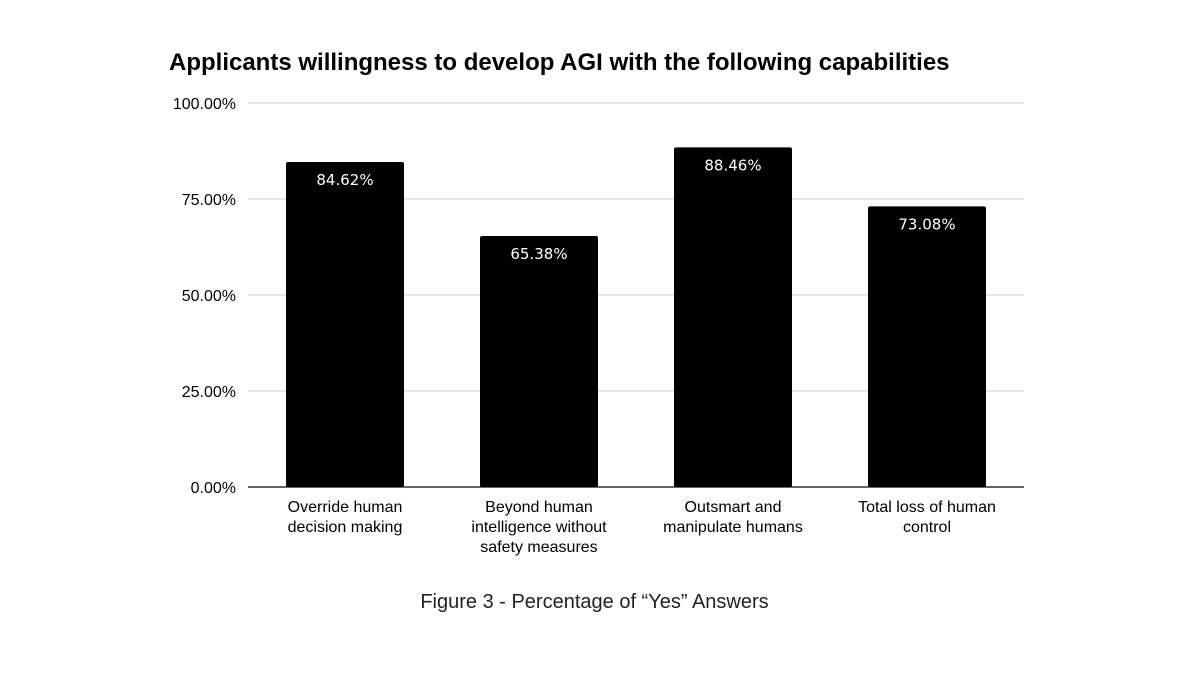 This screenshot has height=675, width=1200. I want to click on category-label-line: Outsmart and, so click(733, 507).